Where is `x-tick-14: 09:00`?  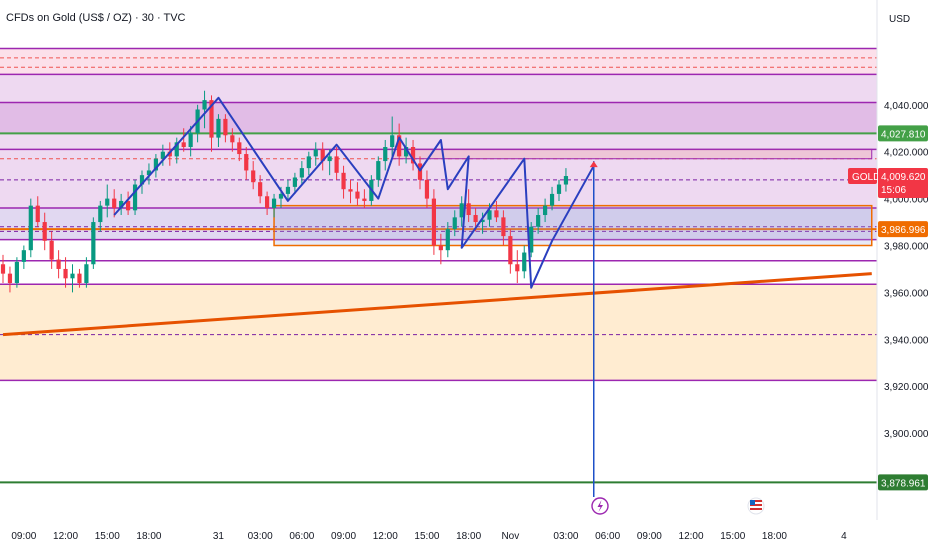 x-tick-14: 09:00 is located at coordinates (649, 536).